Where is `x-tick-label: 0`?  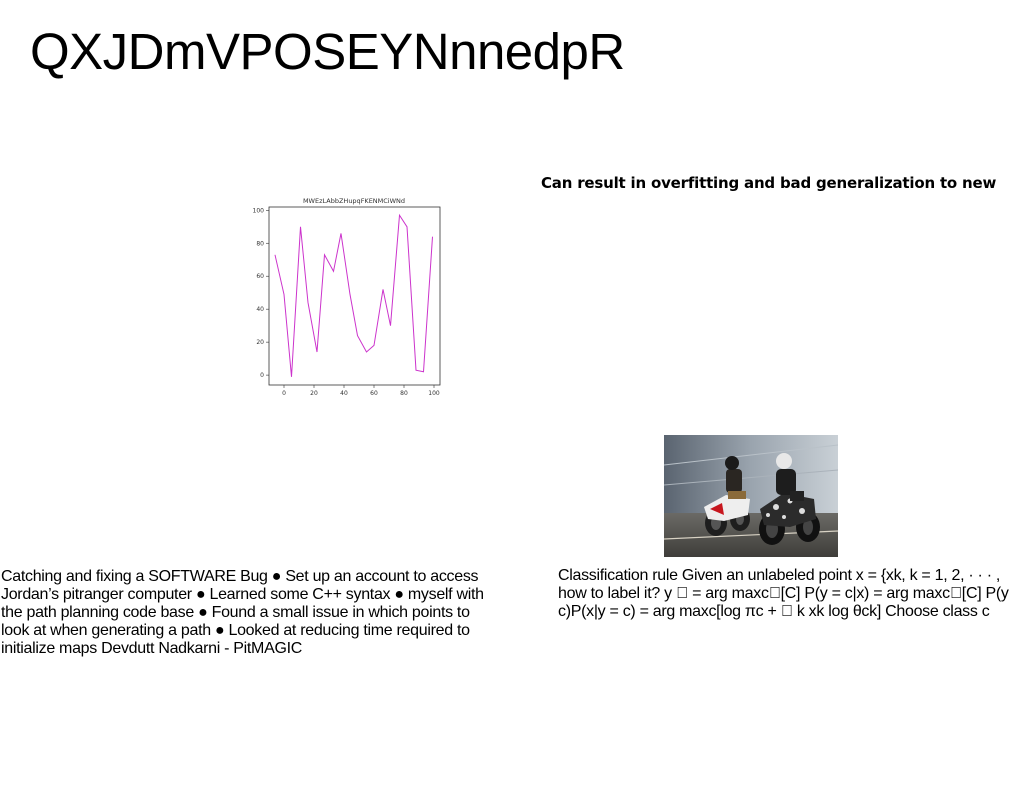
x-tick-label: 0 is located at coordinates (284, 393).